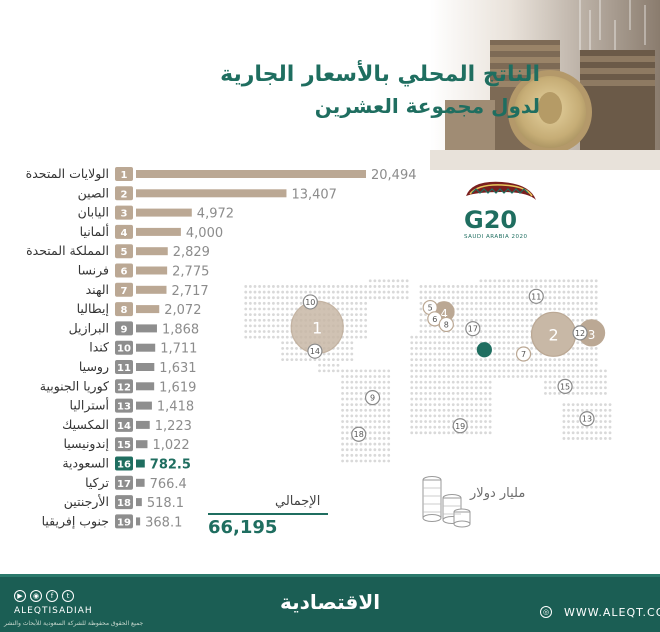 Image resolution: width=660 pixels, height=632 pixels. What do you see at coordinates (473, 329) in the screenshot?
I see `map-marker-label: 17` at bounding box center [473, 329].